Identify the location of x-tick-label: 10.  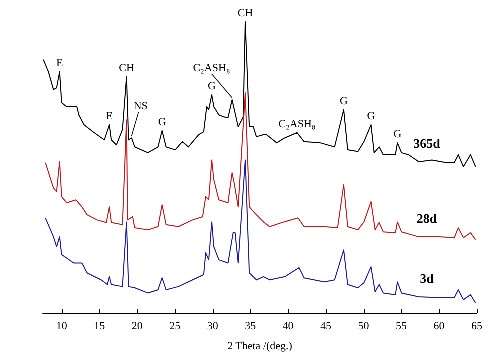
(62, 326).